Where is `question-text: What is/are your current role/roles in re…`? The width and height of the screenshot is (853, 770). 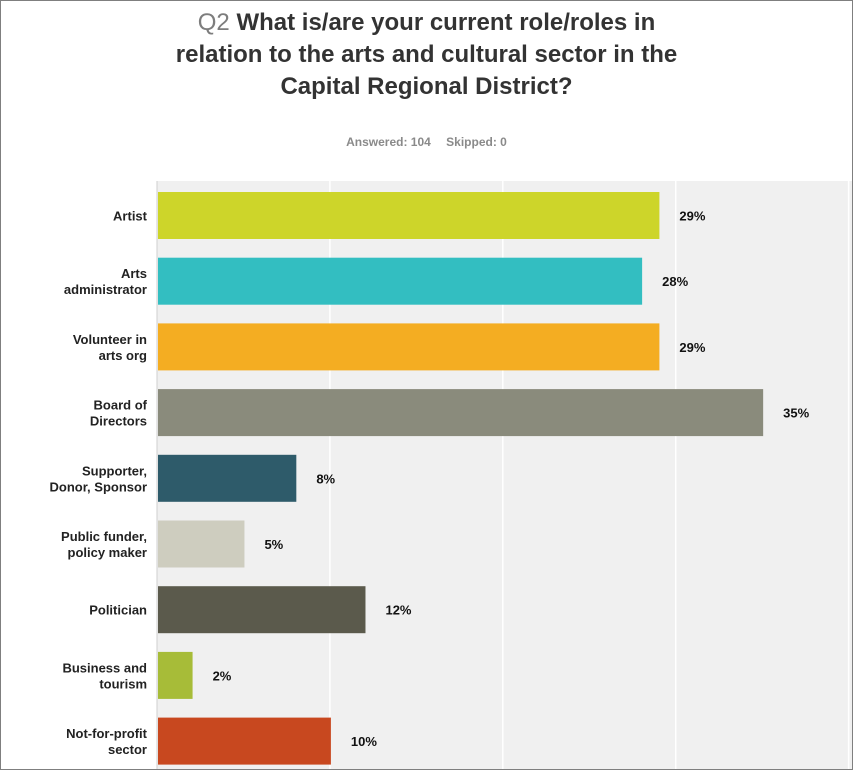 question-text: What is/are your current role/roles in re… is located at coordinates (426, 54).